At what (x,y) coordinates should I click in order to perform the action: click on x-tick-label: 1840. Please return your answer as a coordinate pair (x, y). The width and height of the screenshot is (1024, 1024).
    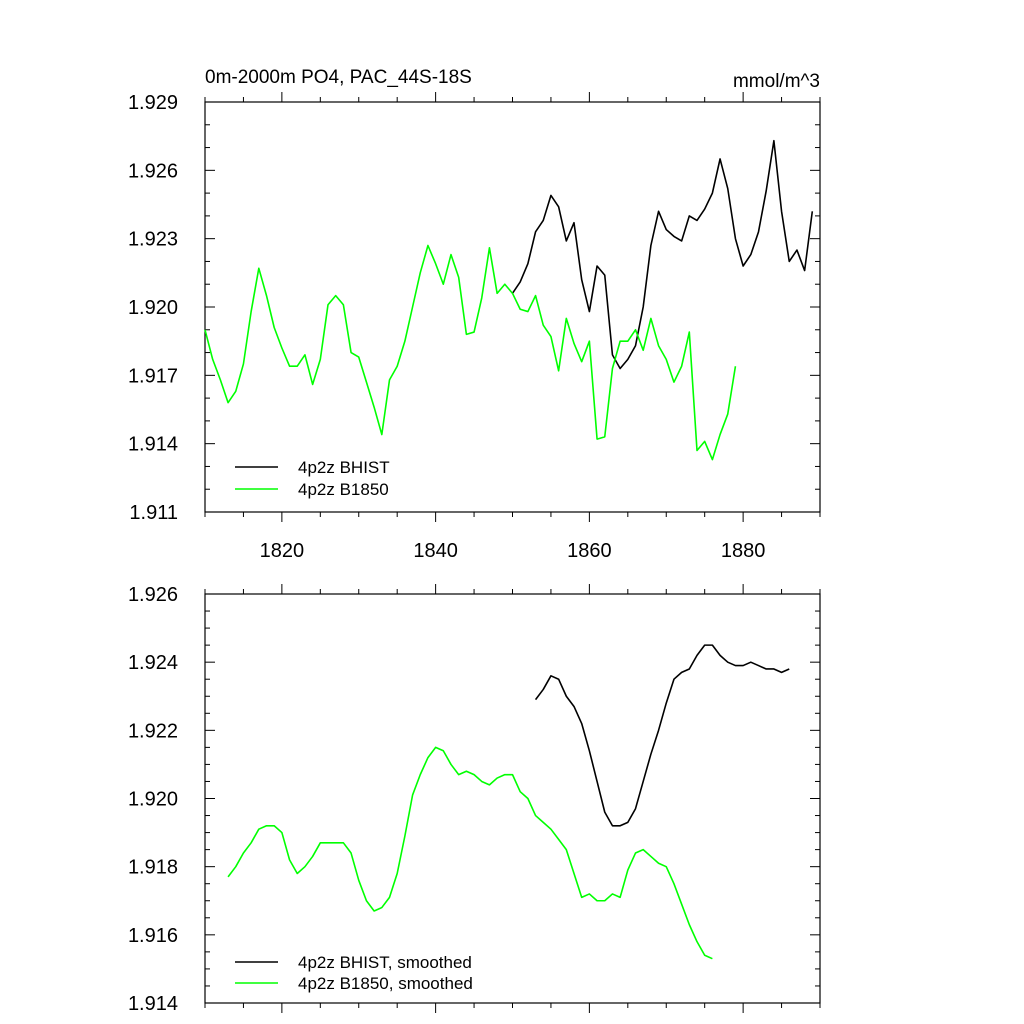
    Looking at the image, I should click on (435, 551).